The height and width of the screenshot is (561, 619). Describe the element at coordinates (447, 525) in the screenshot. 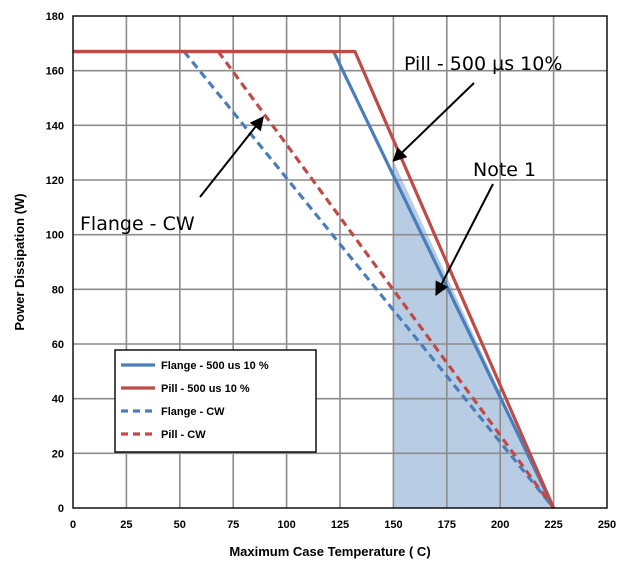

I see `x-tick-label: 175` at that location.